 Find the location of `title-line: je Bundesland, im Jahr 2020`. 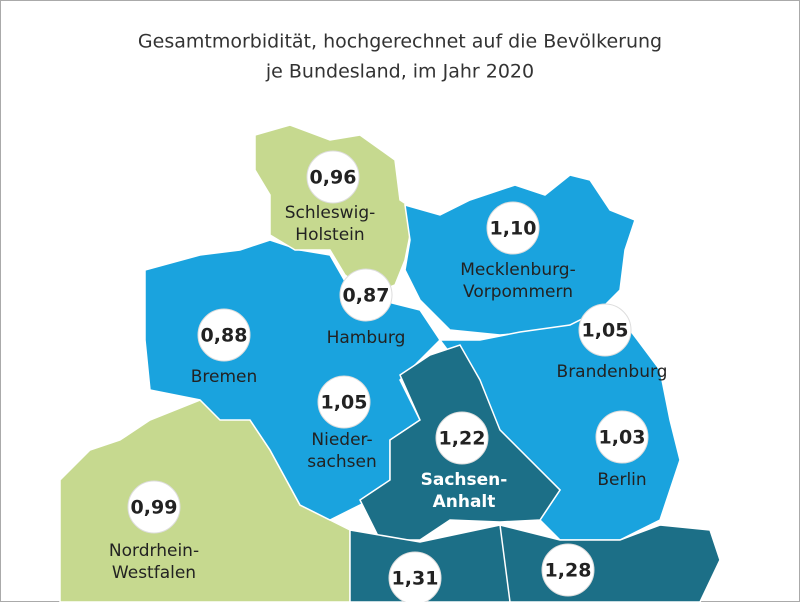

title-line: je Bundesland, im Jahr 2020 is located at coordinates (399, 72).